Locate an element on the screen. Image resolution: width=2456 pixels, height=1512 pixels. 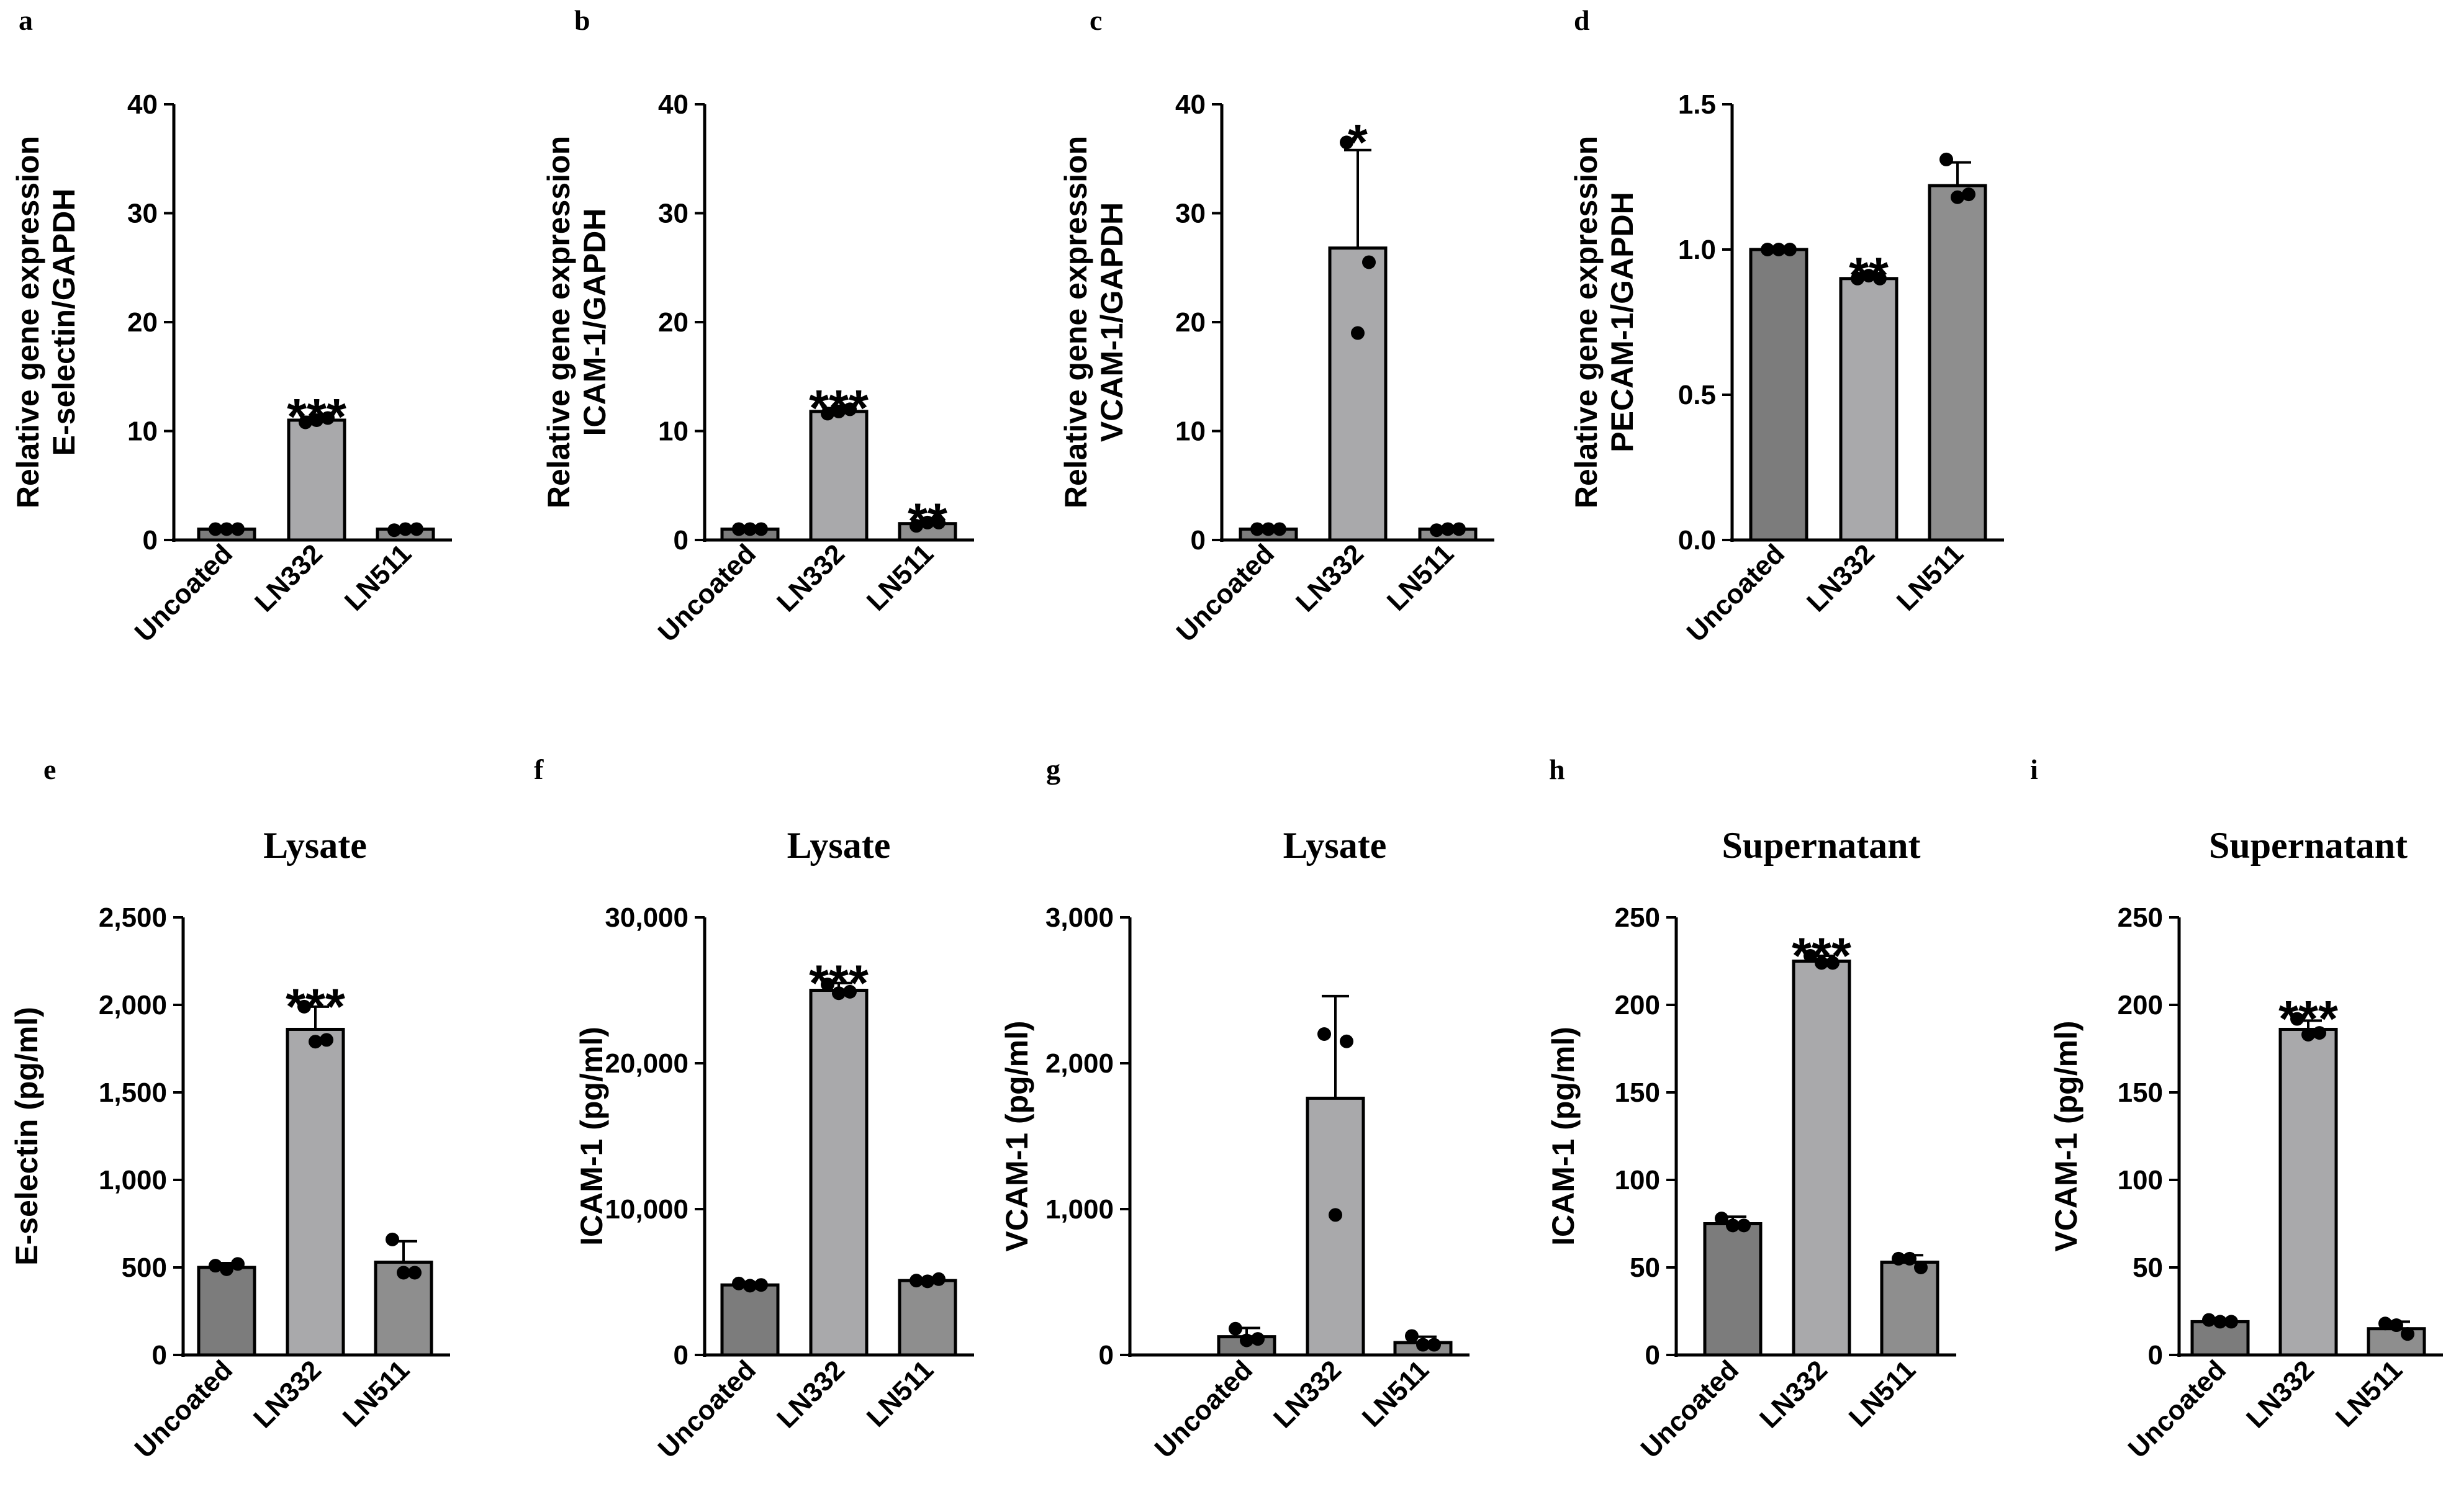
y-tick-label: 10,000 is located at coordinates (646, 1209).